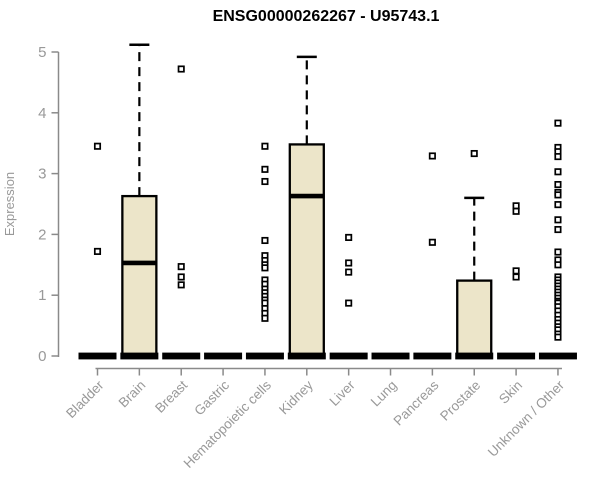 Image resolution: width=600 pixels, height=500 pixels. Describe the element at coordinates (416, 402) in the screenshot. I see `x-tick-label: Pancreas` at that location.